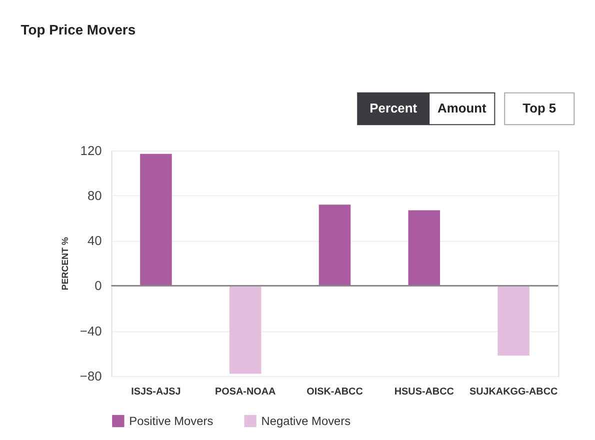  I want to click on y-tick-label: −40, so click(91, 330).